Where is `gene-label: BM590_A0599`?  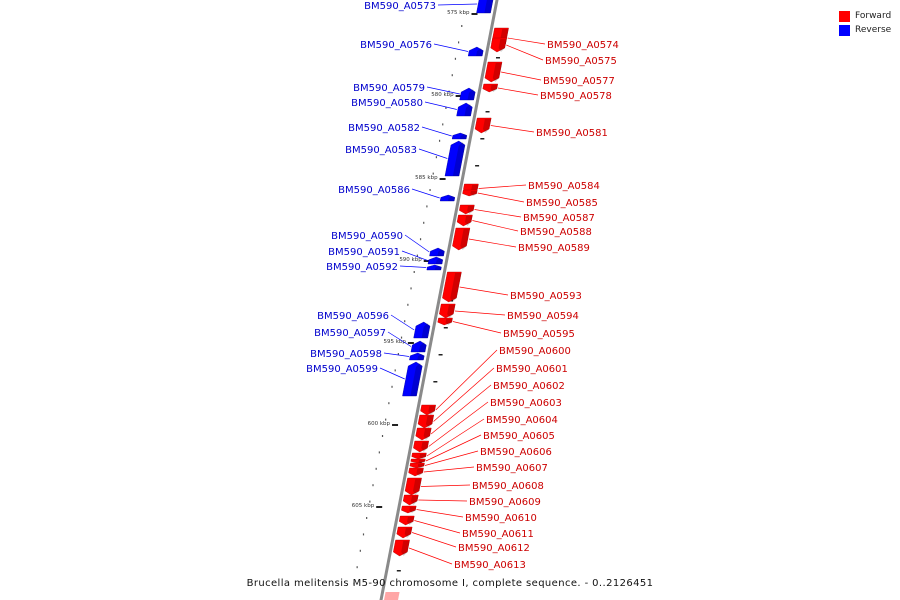 gene-label: BM590_A0599 is located at coordinates (342, 369).